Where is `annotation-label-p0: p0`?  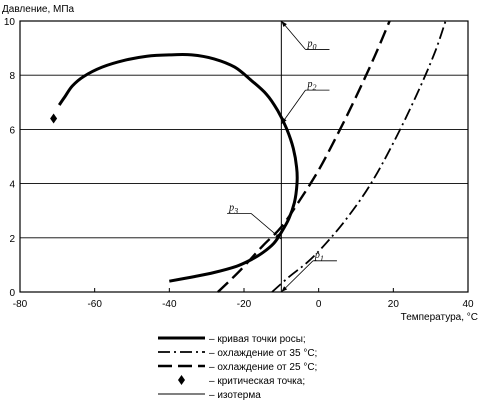
annotation-label-p0: p0 is located at coordinates (311, 44).